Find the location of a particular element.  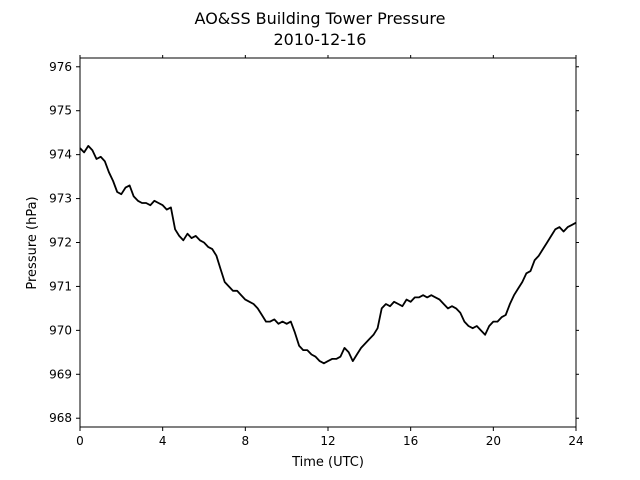

x-axis-label: Time (UTC) is located at coordinates (327, 462).